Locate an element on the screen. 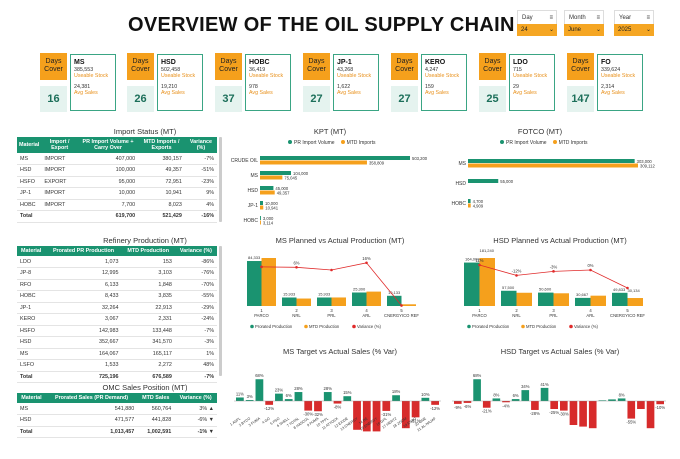 The width and height of the screenshot is (680, 459). total-cell: 521,429 is located at coordinates (161, 216).